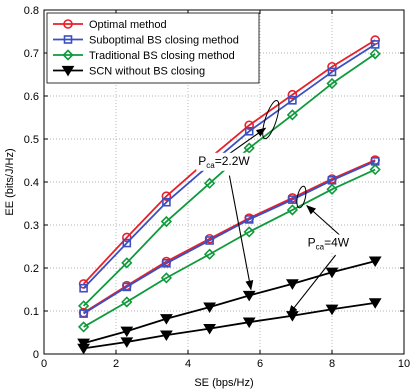 The width and height of the screenshot is (410, 392). I want to click on x-tick-label: 6, so click(260, 364).